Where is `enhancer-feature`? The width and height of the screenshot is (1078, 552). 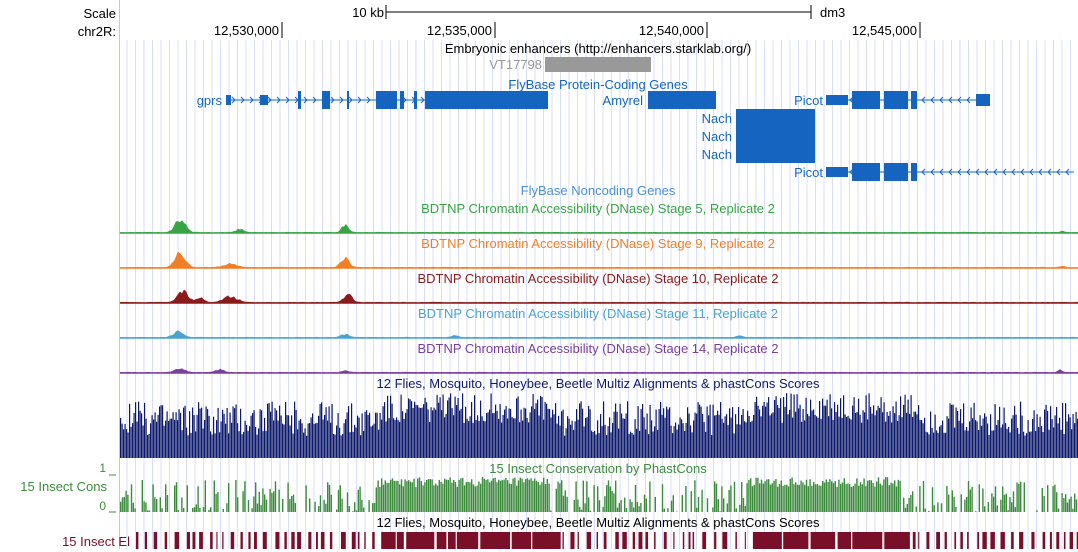
enhancer-feature is located at coordinates (598, 64).